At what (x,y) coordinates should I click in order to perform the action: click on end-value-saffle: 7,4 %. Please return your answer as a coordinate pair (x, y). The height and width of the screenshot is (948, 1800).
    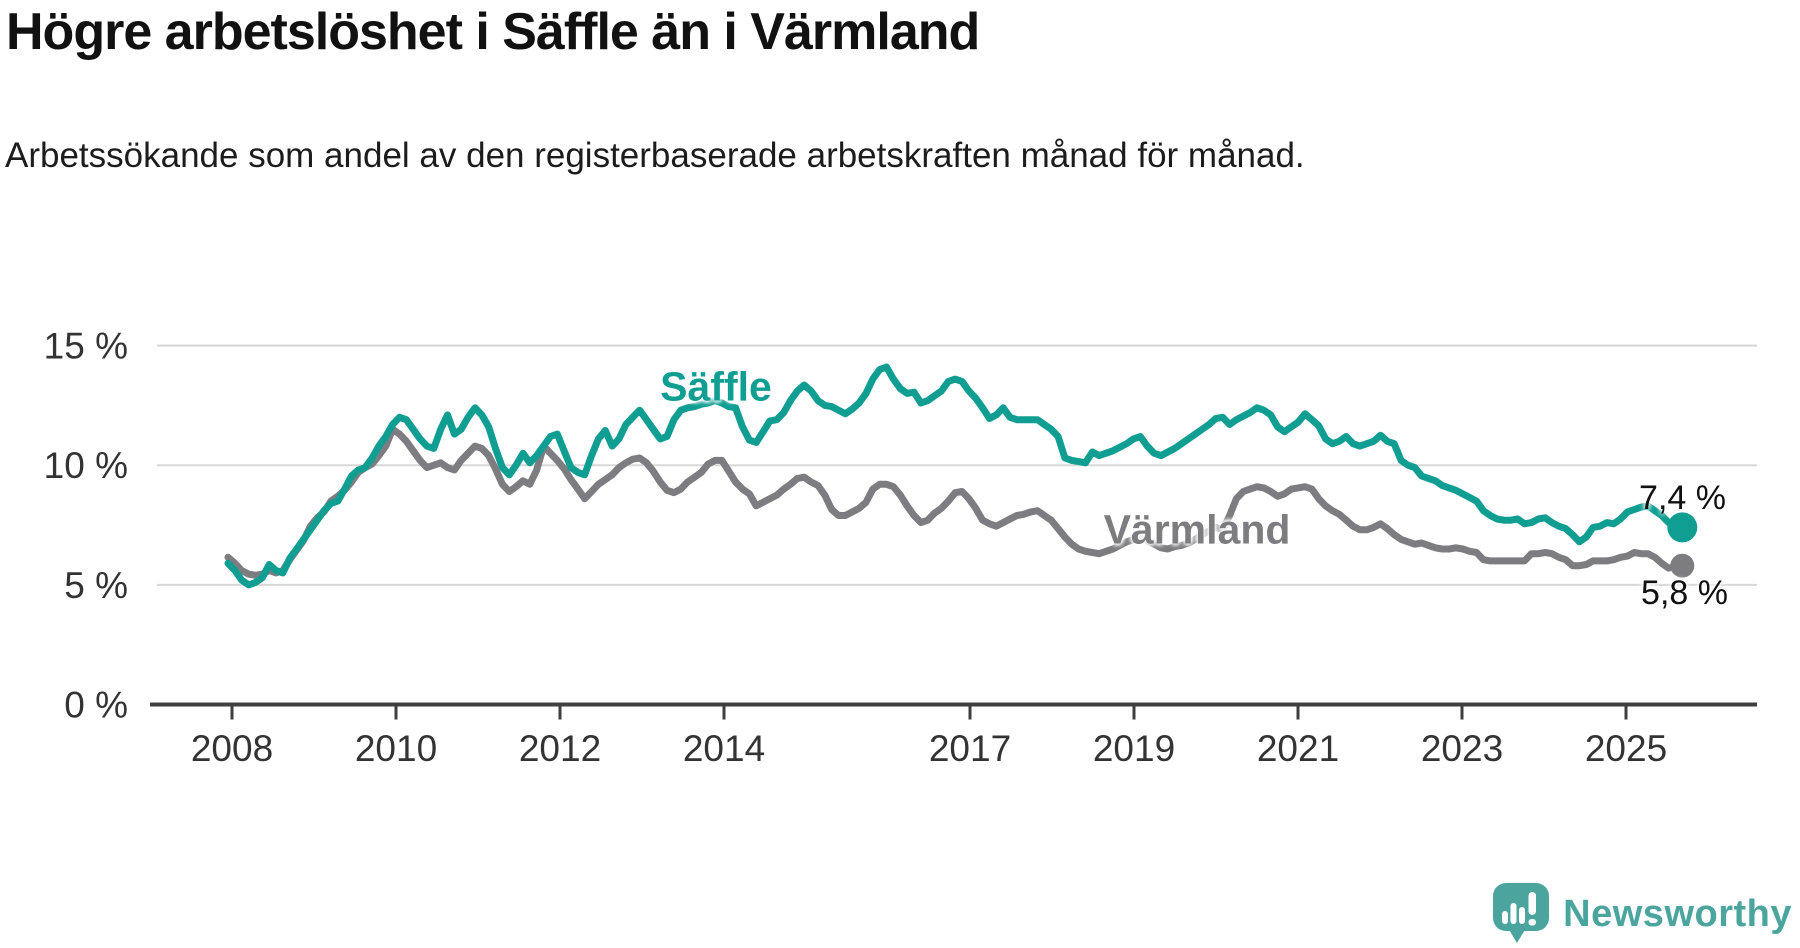
    Looking at the image, I should click on (1682, 498).